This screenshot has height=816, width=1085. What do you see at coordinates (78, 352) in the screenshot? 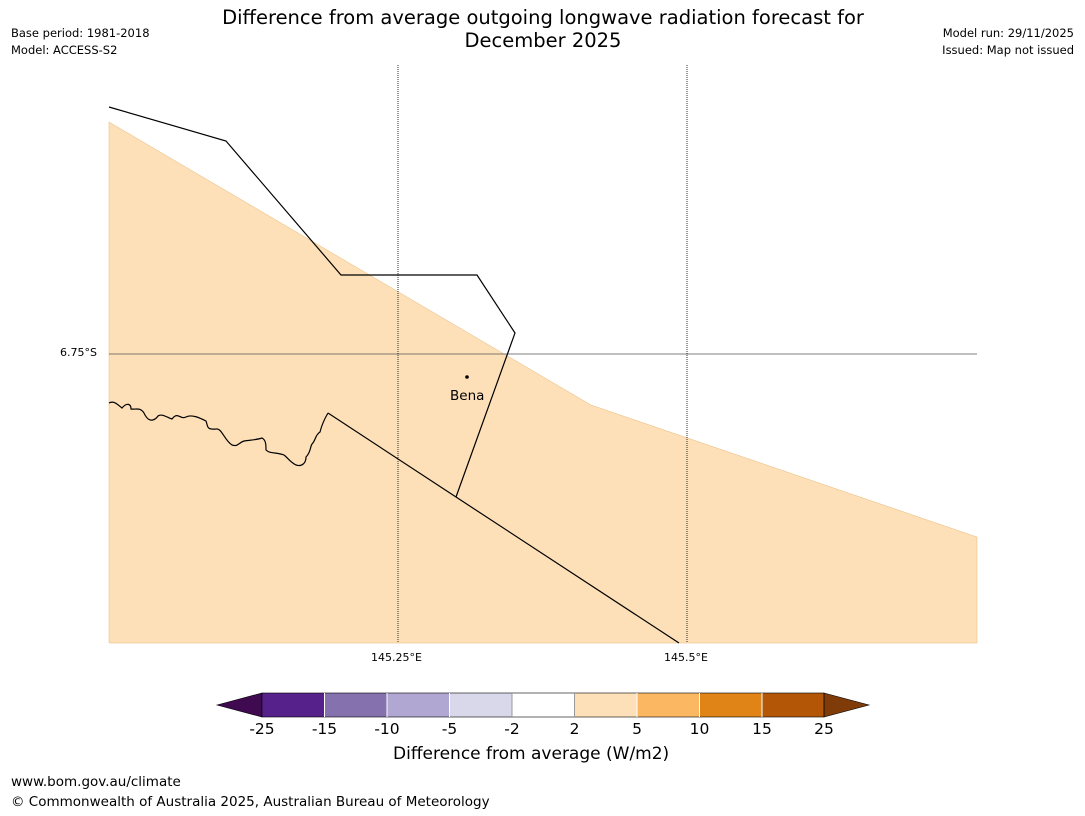
I see `latitude-label: 6.75°S` at bounding box center [78, 352].